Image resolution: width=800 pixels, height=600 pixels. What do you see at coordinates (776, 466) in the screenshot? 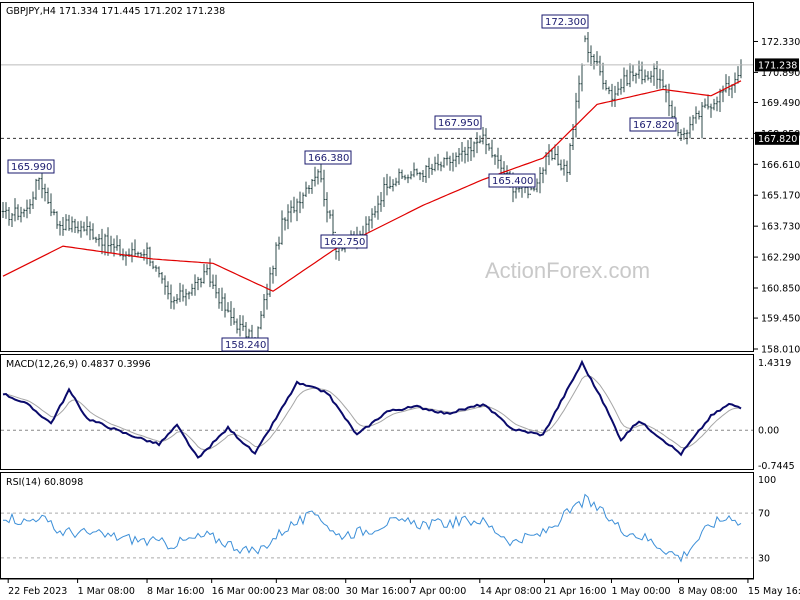
I see `macd-tick-label: -0.7445` at bounding box center [776, 466].